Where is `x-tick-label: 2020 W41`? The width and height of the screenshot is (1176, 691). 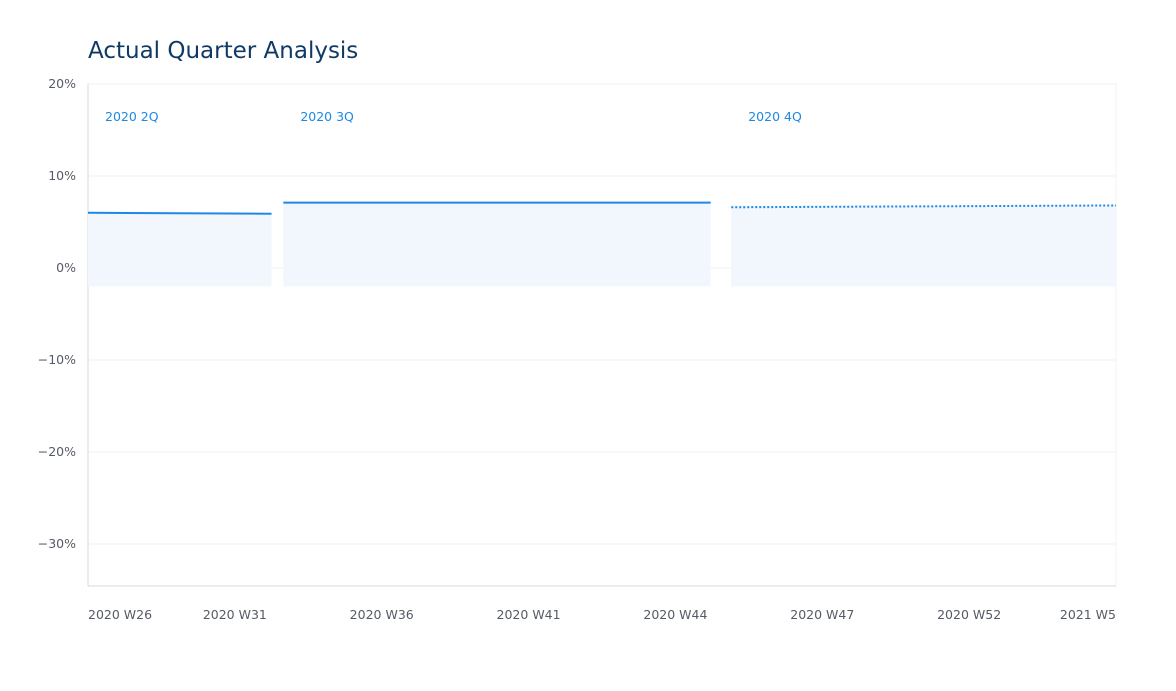
x-tick-label: 2020 W41 is located at coordinates (529, 614).